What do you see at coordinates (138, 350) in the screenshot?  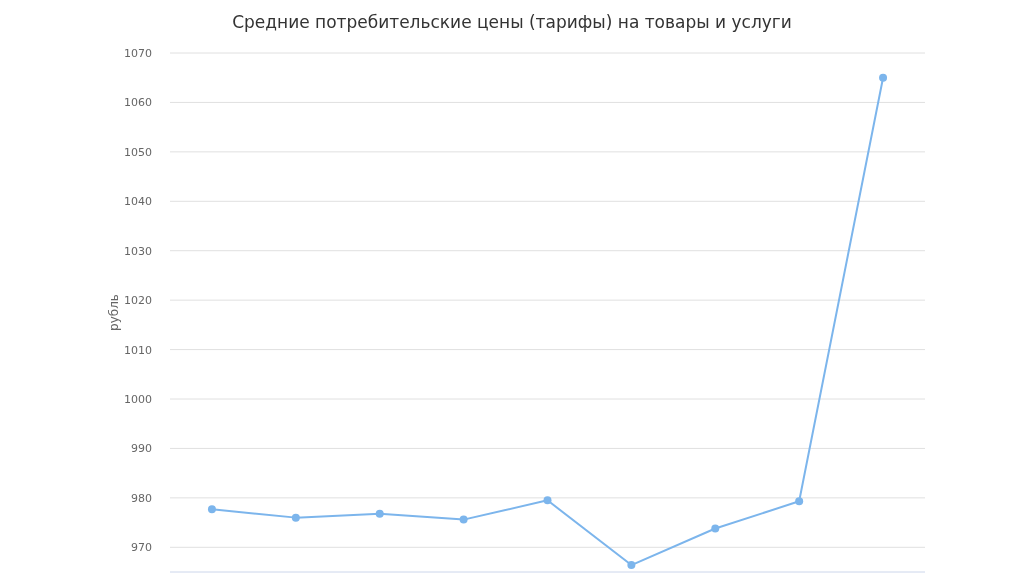 I see `y-tick-label: 1010` at bounding box center [138, 350].